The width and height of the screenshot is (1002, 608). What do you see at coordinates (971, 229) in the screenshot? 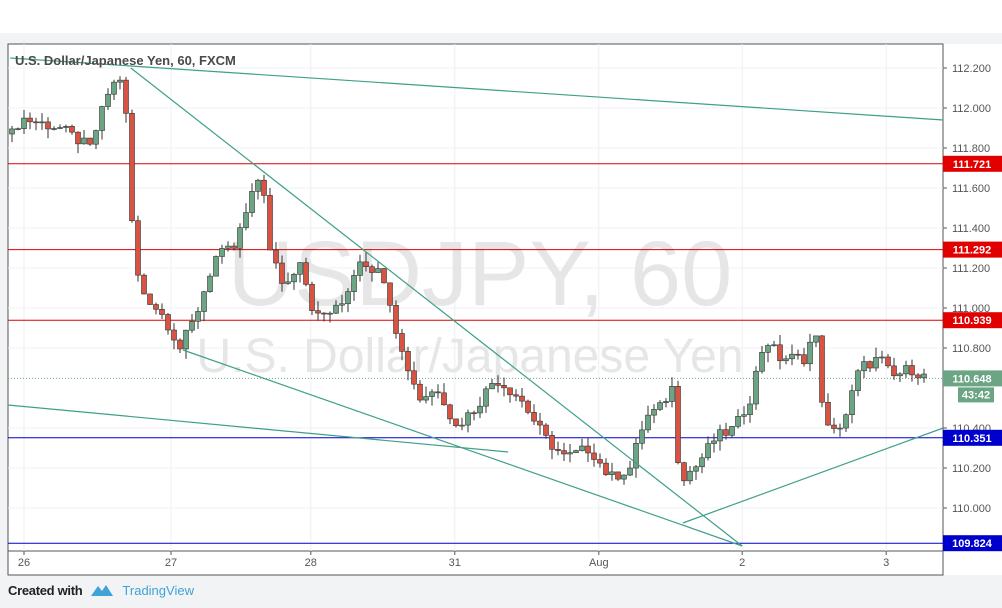
I see `y-tick-label: 111.400` at bounding box center [971, 229].